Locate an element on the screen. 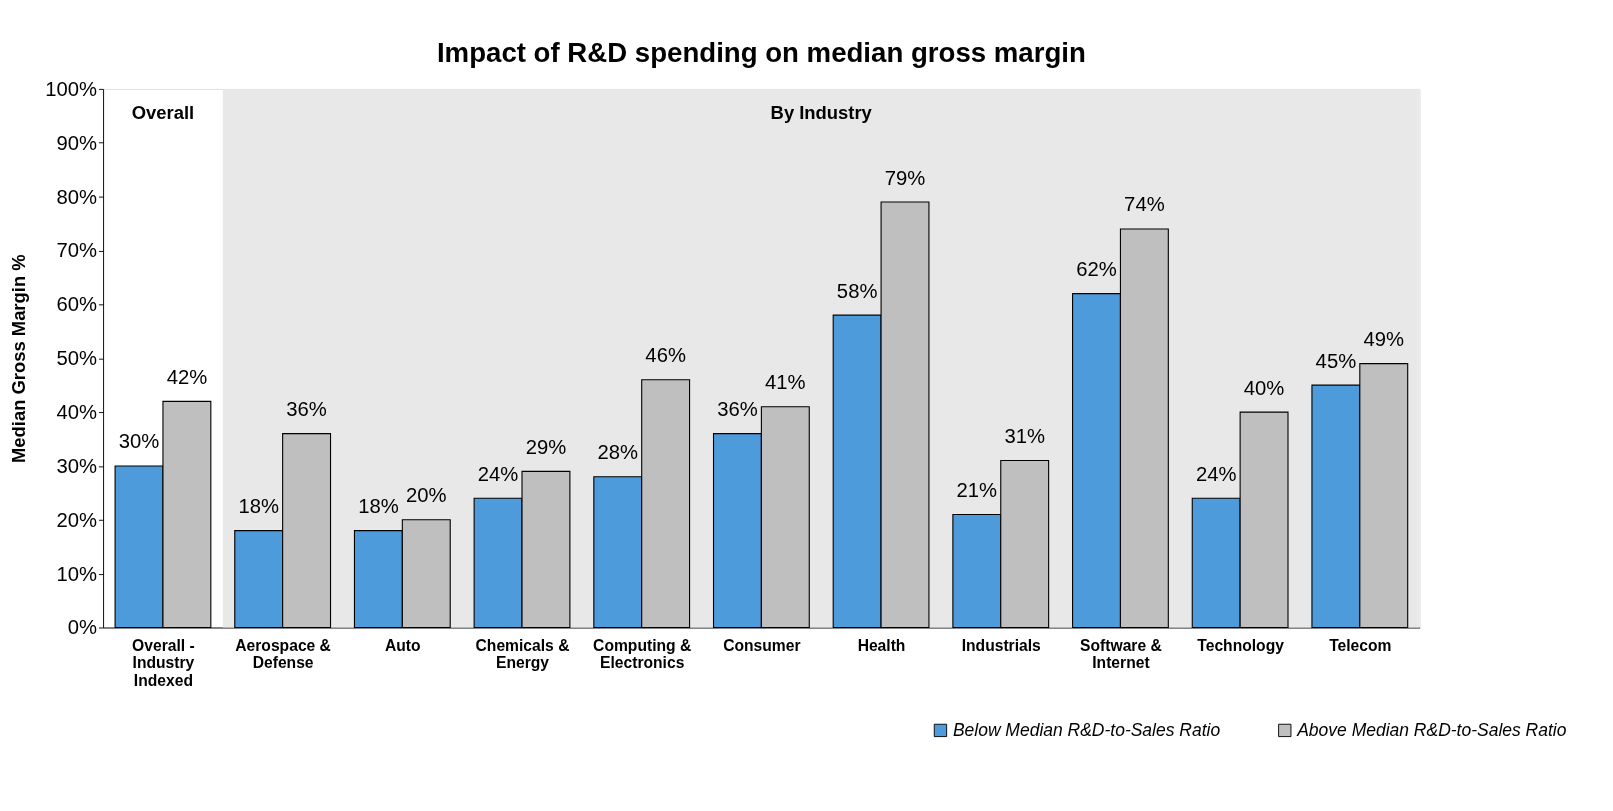  data-label: 29% is located at coordinates (546, 446).